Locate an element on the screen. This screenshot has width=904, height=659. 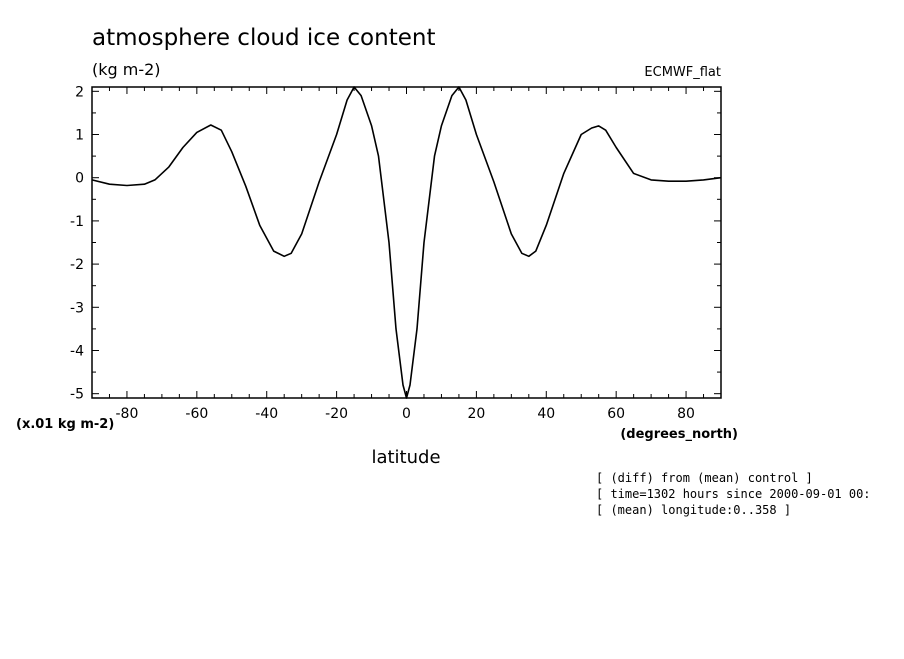
y-tick-label: -4 is located at coordinates (77, 351).